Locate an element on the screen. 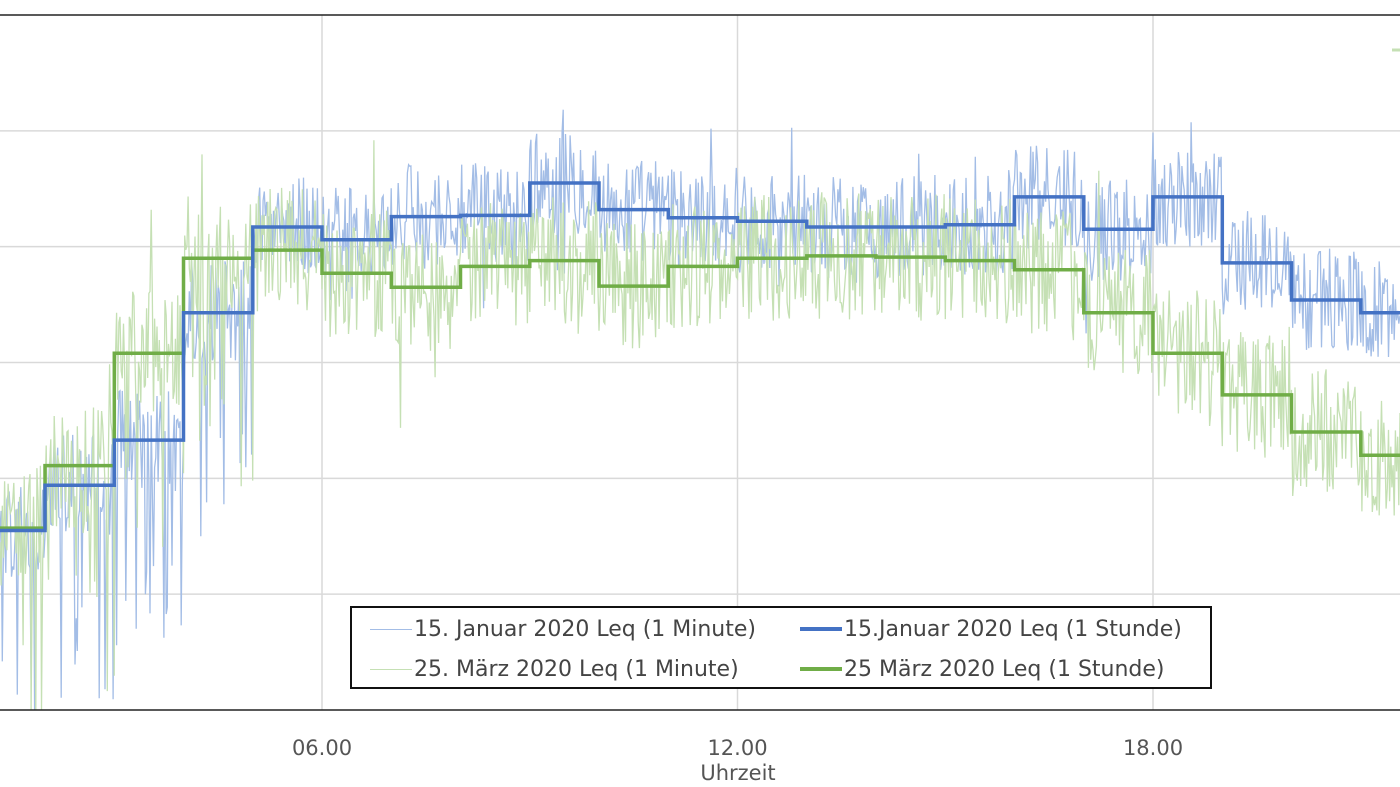 Image resolution: width=1400 pixels, height=787 pixels. x-axis-title: Uhrzeit is located at coordinates (737, 773).